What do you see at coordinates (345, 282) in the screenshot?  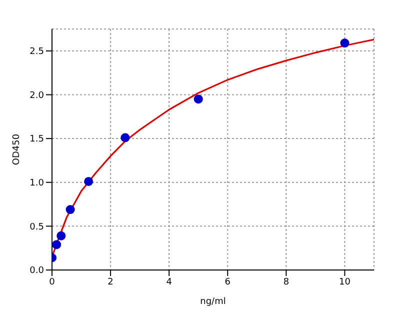 I see `x-tick-label: 10` at bounding box center [345, 282].